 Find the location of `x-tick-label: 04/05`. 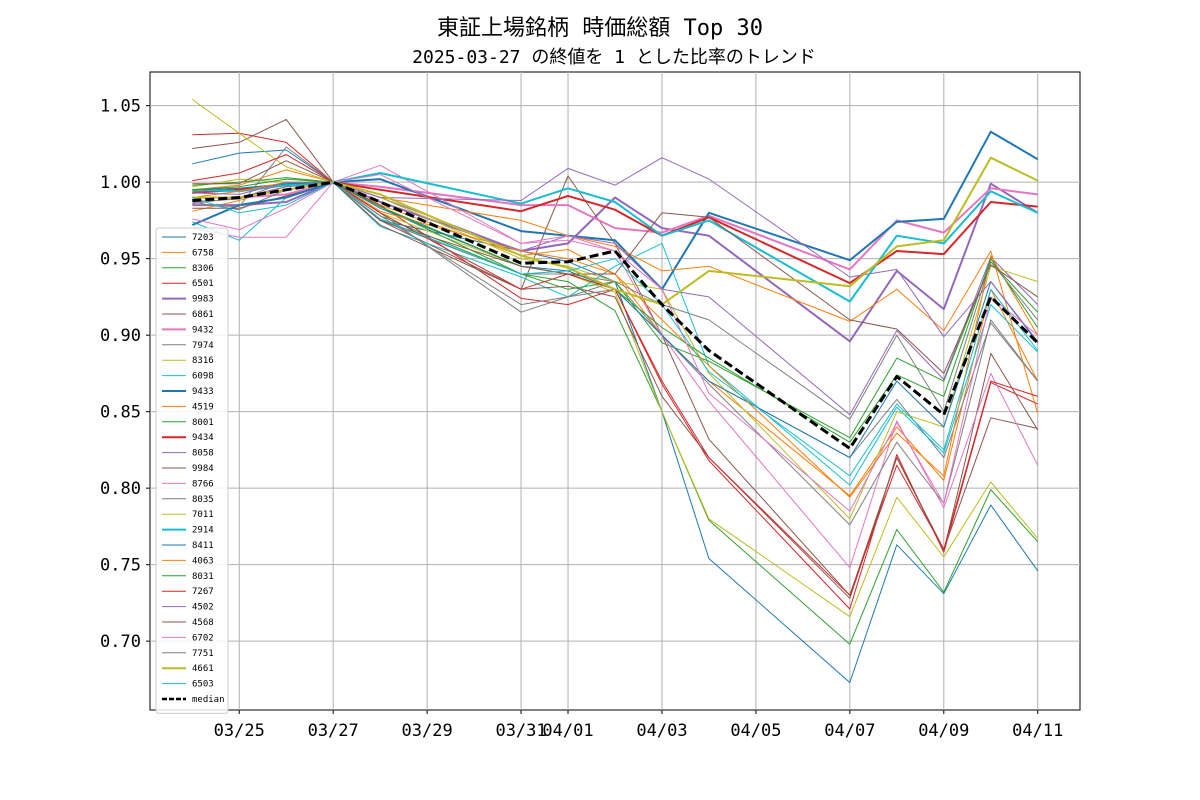

x-tick-label: 04/05 is located at coordinates (755, 731).